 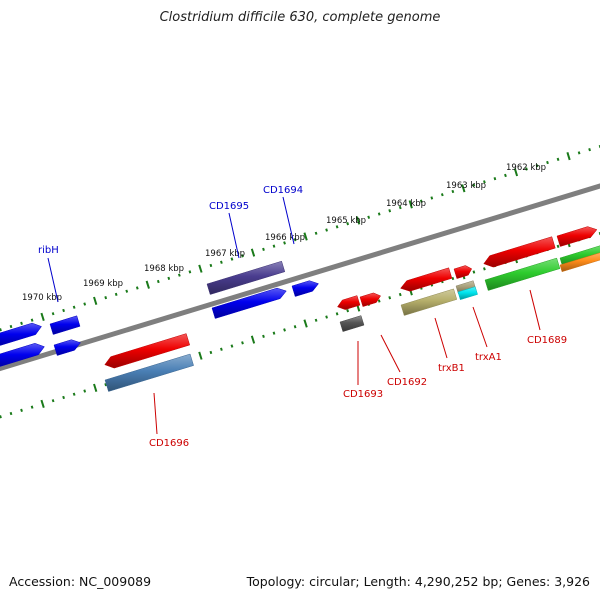 I want to click on ribH-gene, so click(x=65, y=325).